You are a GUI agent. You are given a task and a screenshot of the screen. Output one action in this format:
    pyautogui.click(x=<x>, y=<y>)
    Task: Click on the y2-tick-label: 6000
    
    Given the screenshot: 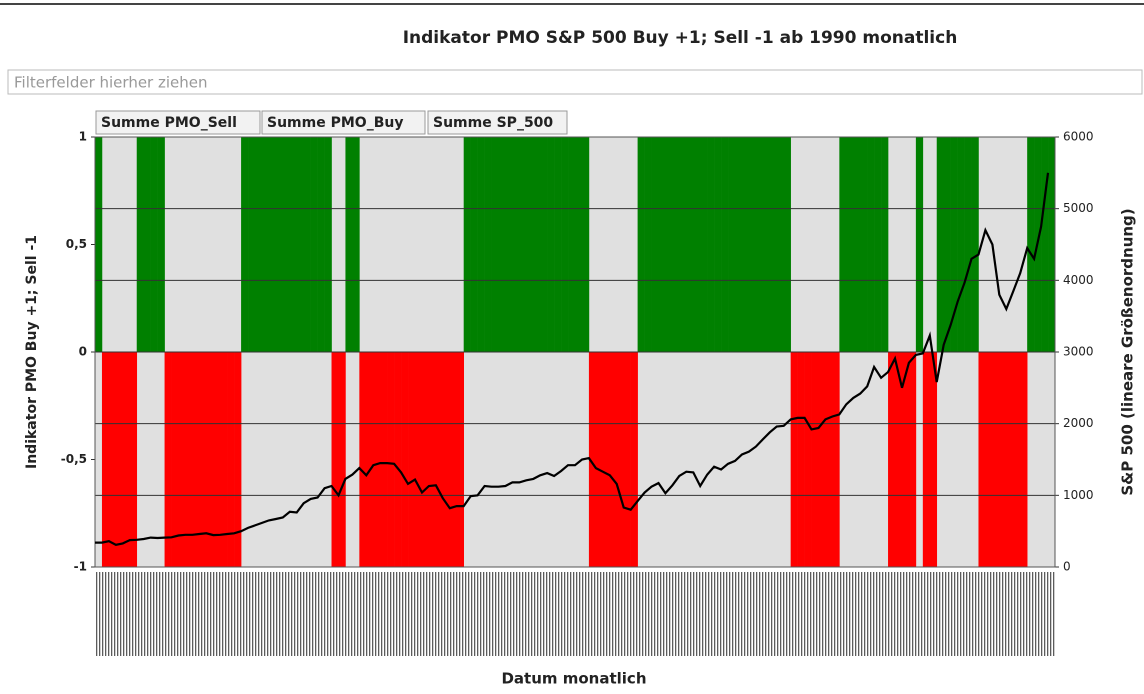 What is the action you would take?
    pyautogui.click(x=1078, y=137)
    